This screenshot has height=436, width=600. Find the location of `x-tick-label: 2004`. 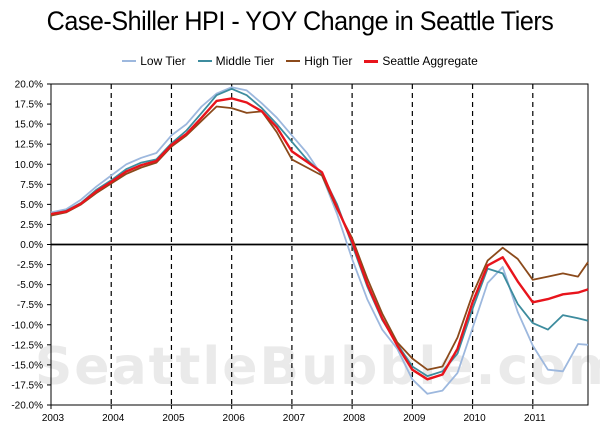

x-tick-label: 2004 is located at coordinates (113, 418).